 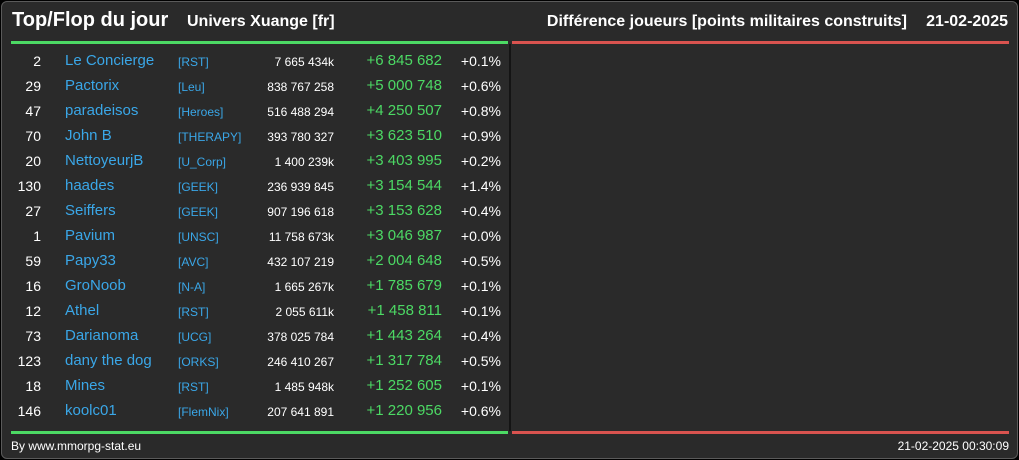 What do you see at coordinates (33, 386) in the screenshot?
I see `player-rank: 18` at bounding box center [33, 386].